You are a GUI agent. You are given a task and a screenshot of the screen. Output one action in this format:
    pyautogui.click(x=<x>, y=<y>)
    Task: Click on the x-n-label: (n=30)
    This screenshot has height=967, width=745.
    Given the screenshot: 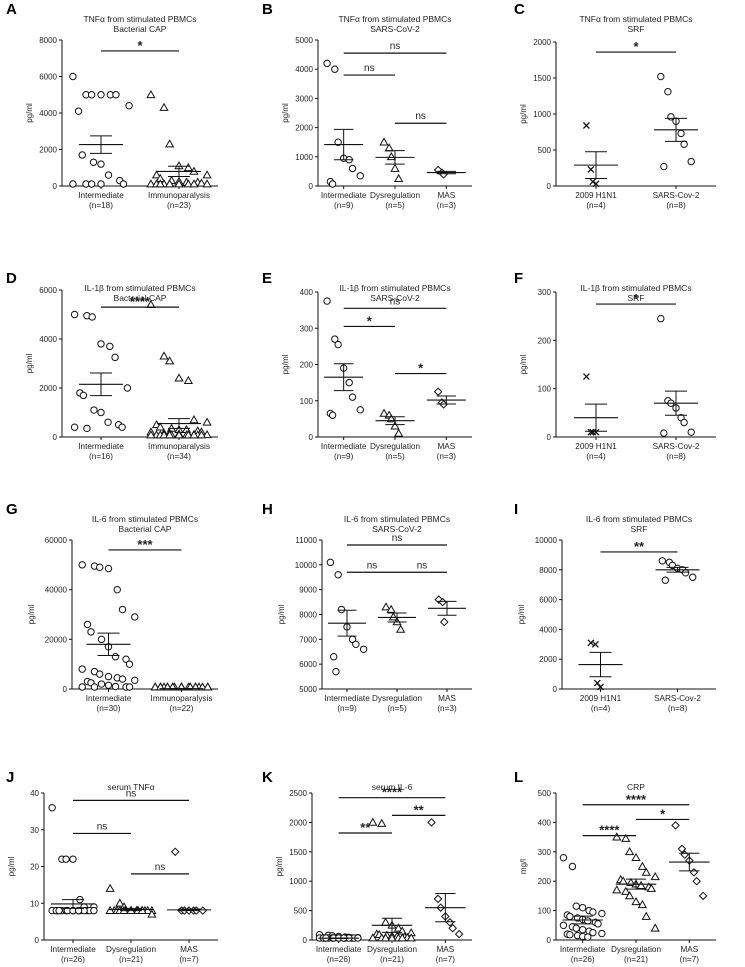 What is the action you would take?
    pyautogui.click(x=109, y=708)
    